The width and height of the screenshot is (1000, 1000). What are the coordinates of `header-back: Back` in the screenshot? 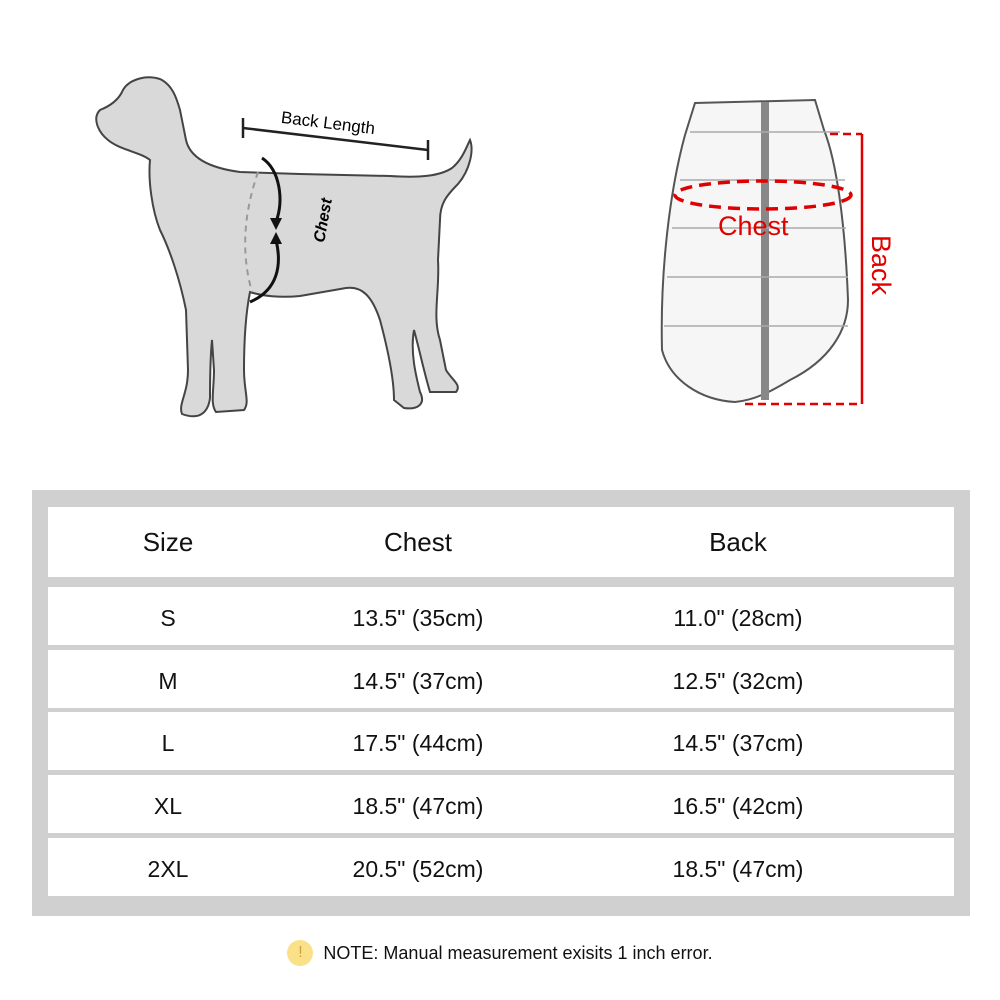 It's located at (738, 541).